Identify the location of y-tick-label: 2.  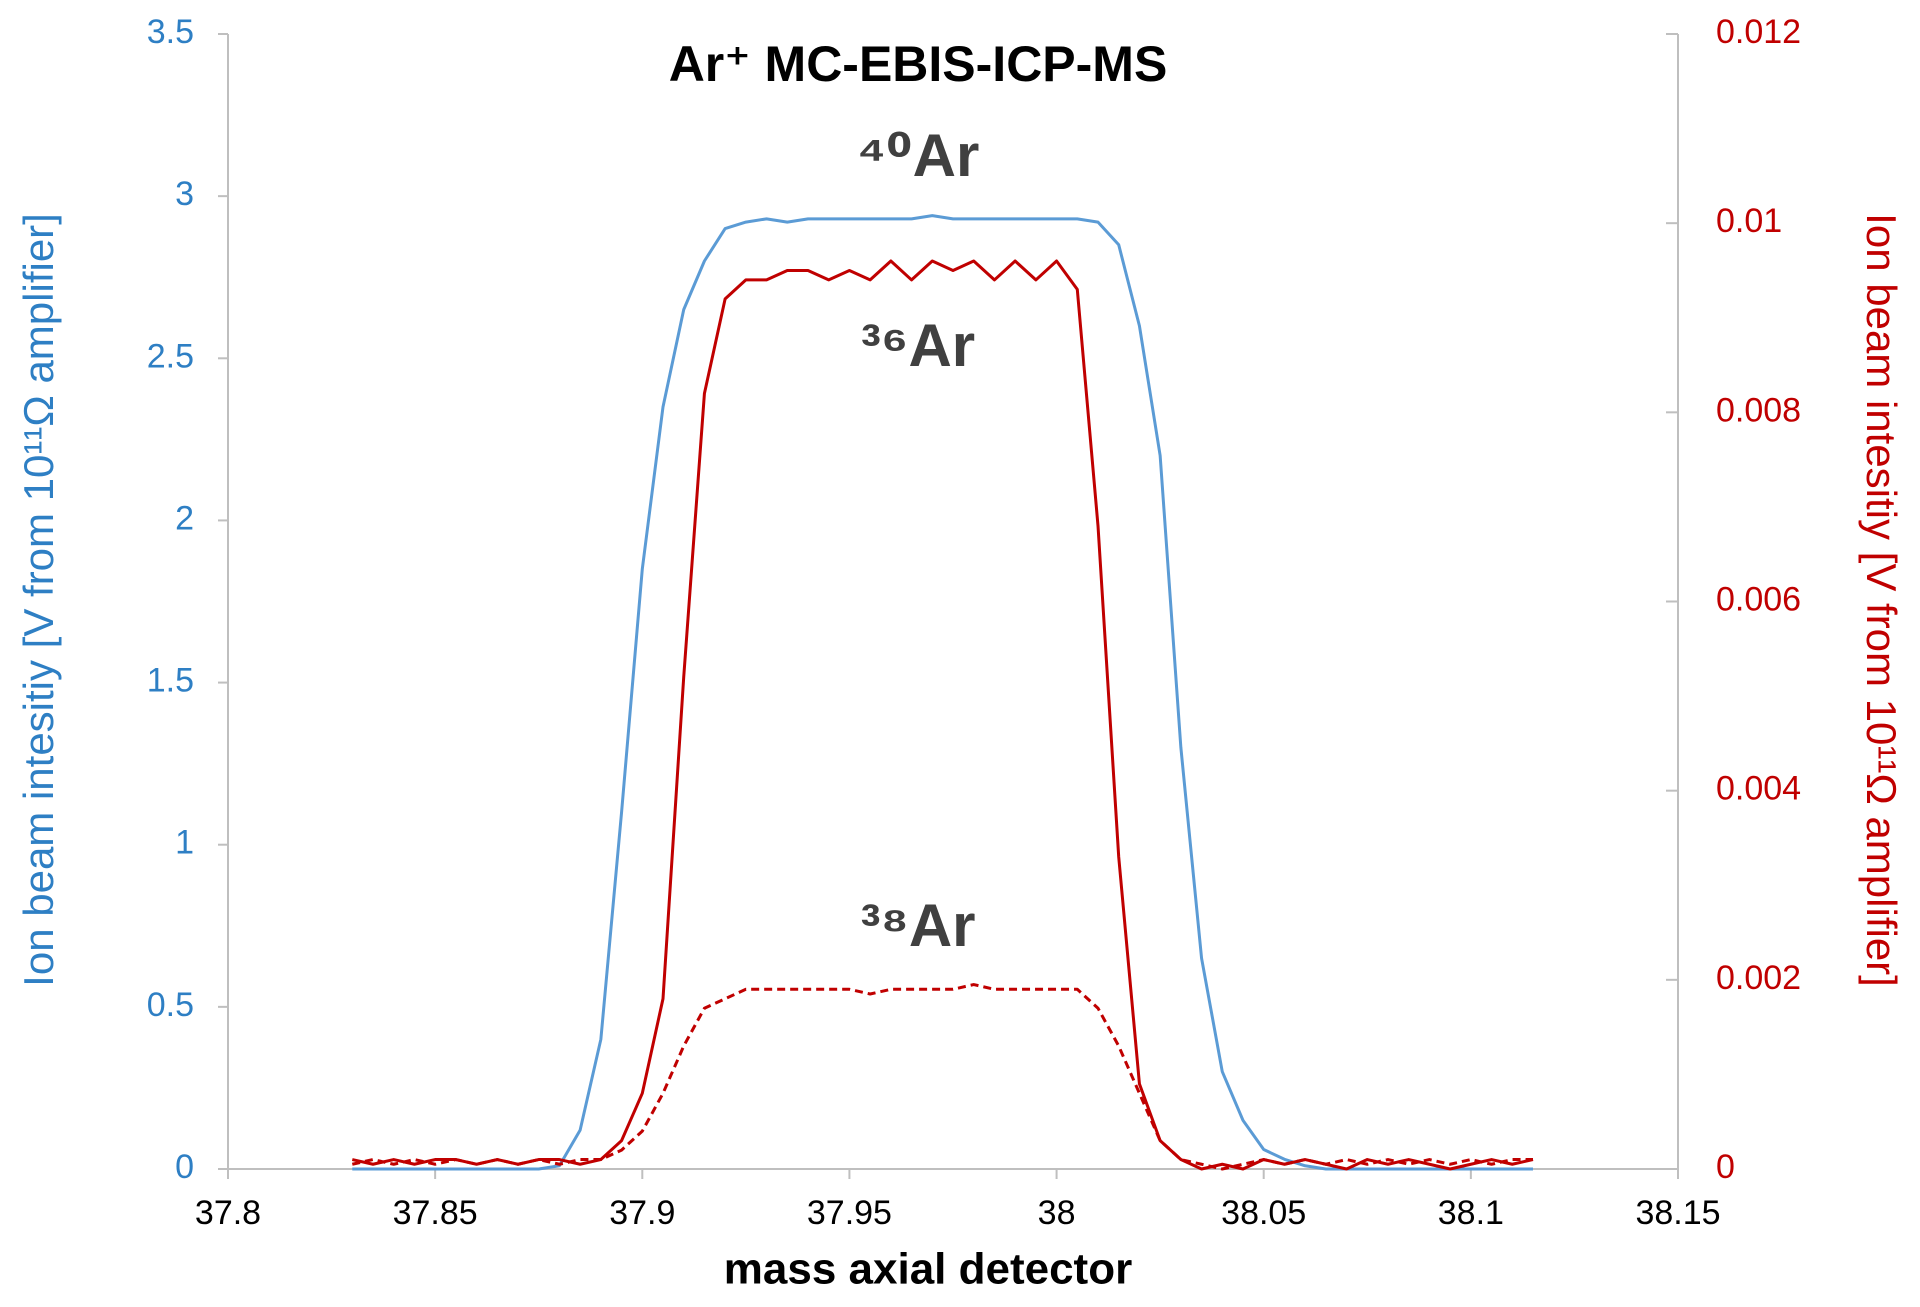
(184, 518).